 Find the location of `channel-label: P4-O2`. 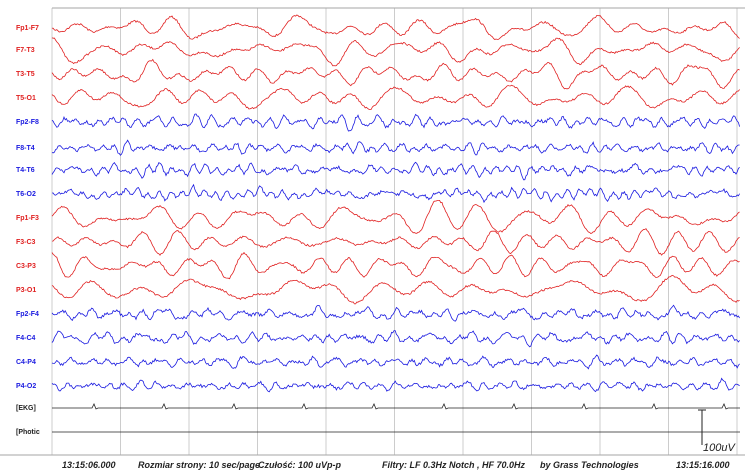

channel-label: P4-O2 is located at coordinates (26, 386).